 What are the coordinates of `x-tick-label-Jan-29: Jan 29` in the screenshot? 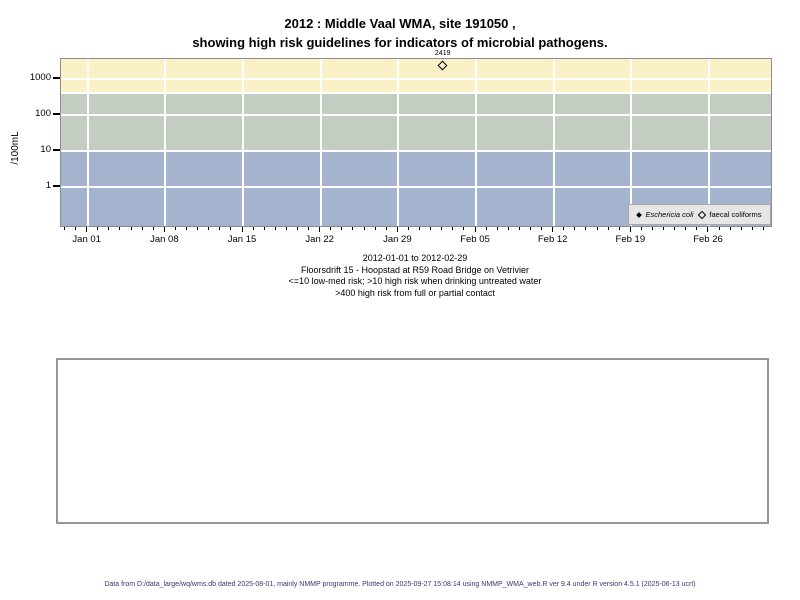 It's located at (397, 239).